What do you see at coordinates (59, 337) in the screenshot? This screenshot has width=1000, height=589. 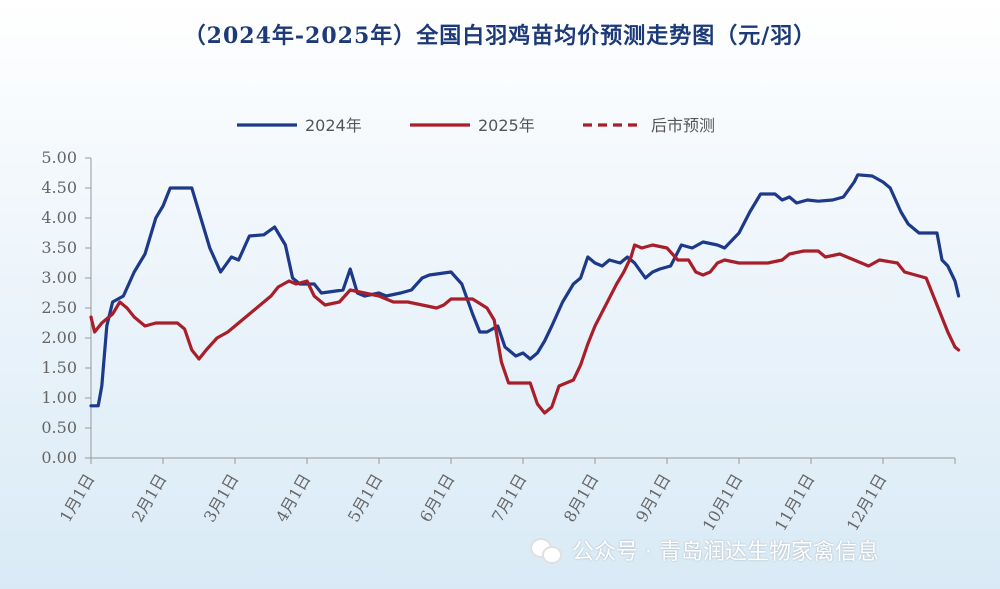 I see `y-tick-label: 2.00` at bounding box center [59, 337].